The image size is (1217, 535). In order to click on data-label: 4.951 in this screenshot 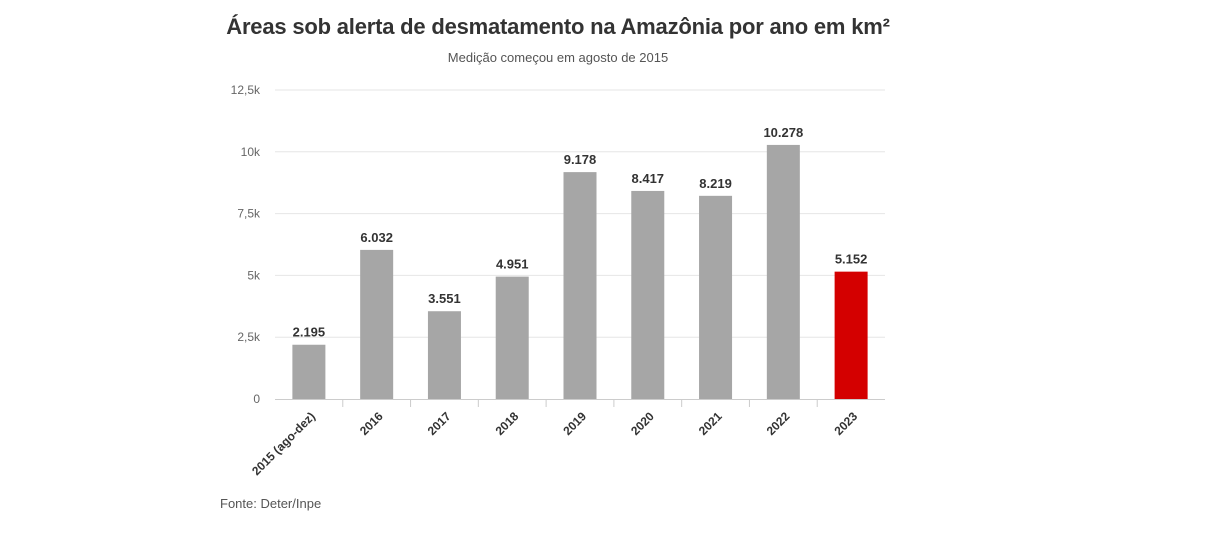, I will do `click(512, 264)`.